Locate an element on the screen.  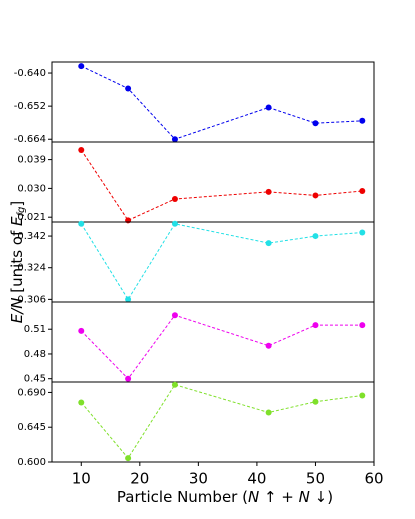
x-tick-label: 20 is located at coordinates (139, 479).